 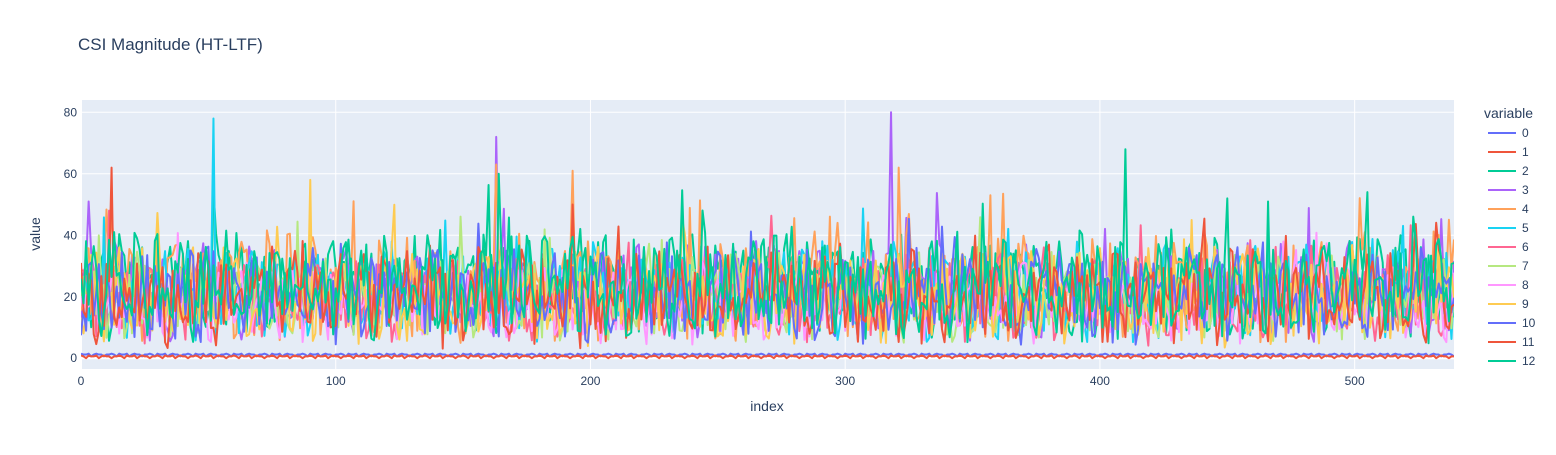 What do you see at coordinates (1525, 228) in the screenshot?
I see `legend-label: 5` at bounding box center [1525, 228].